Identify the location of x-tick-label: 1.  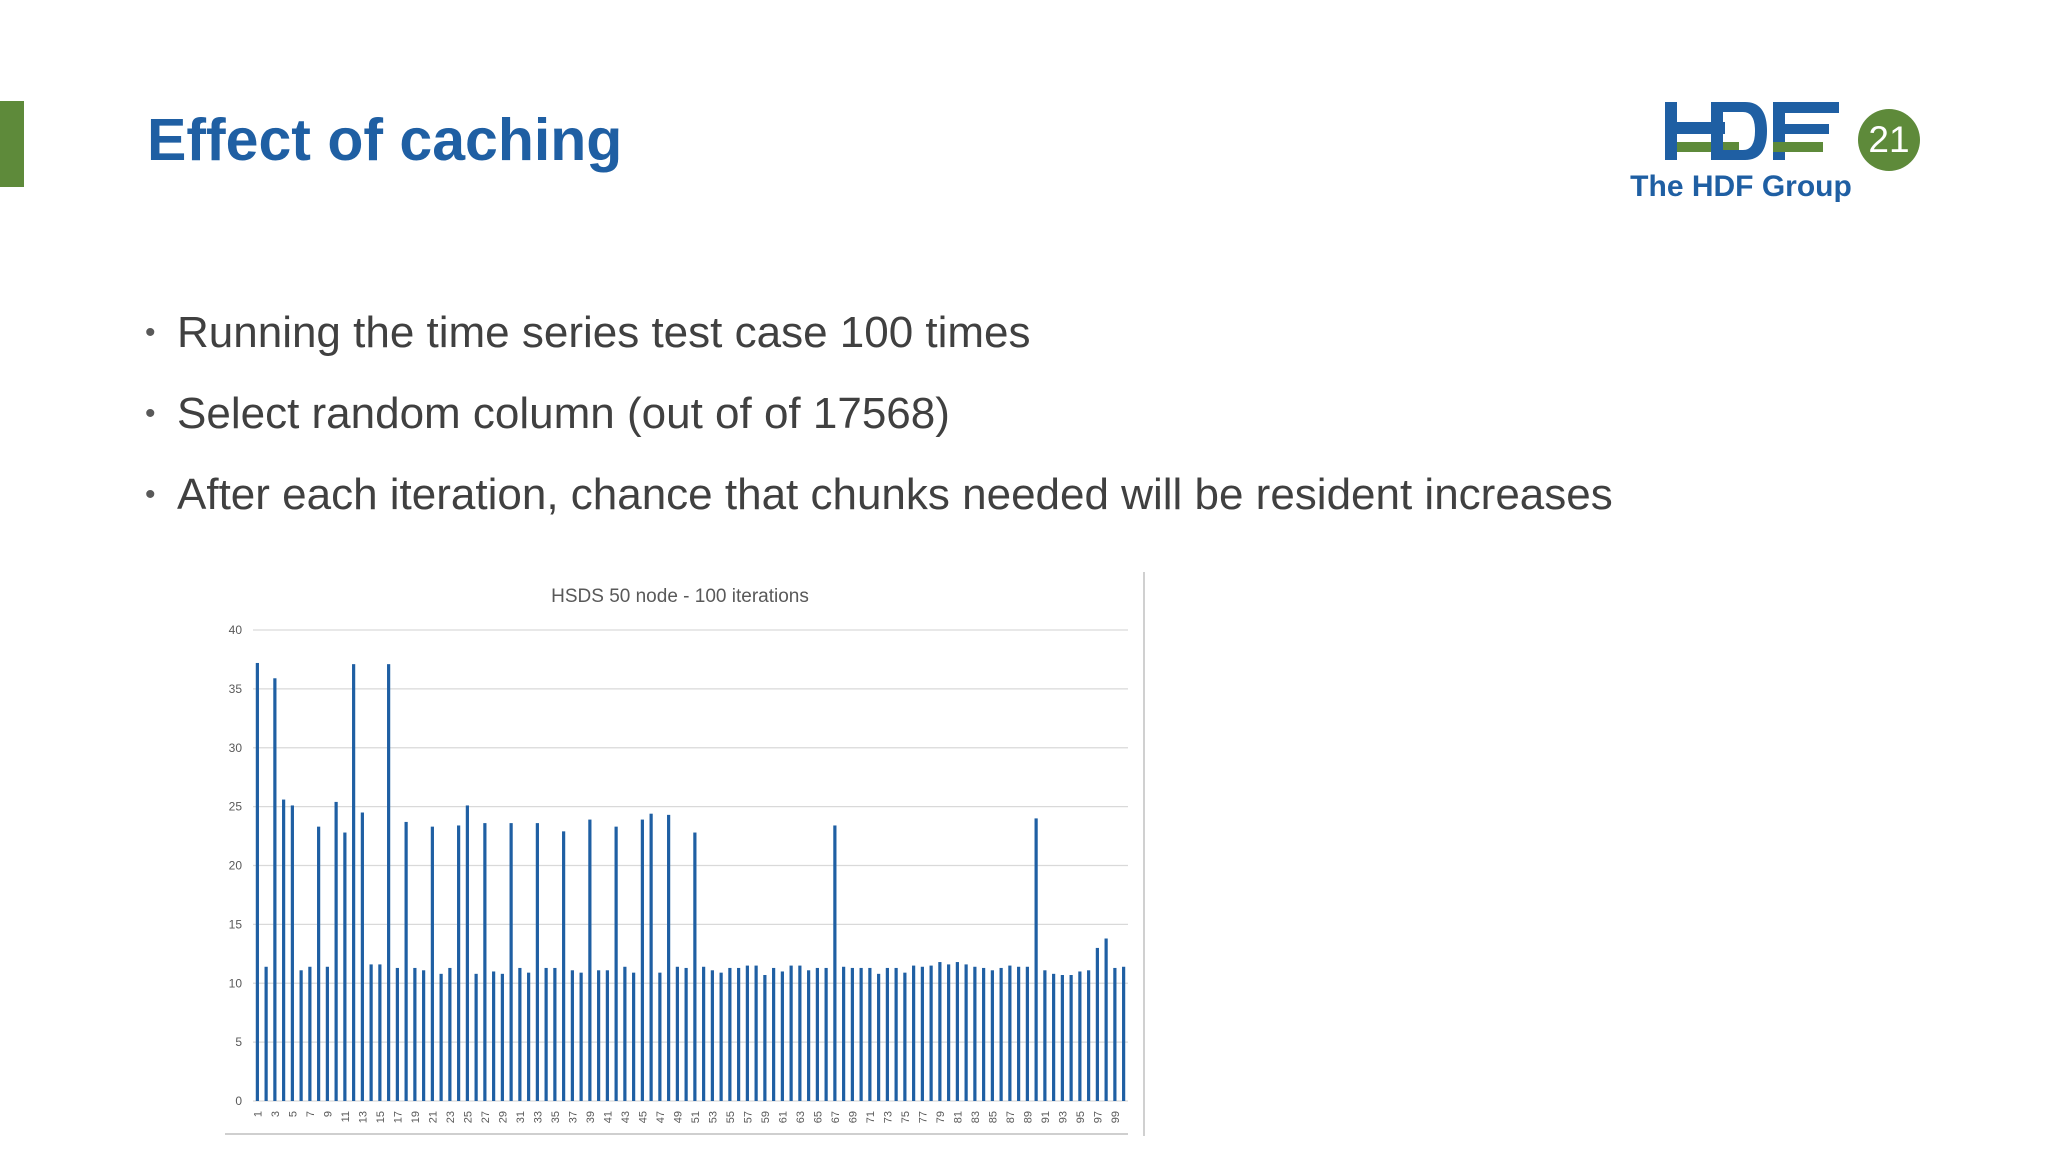
(258, 1114).